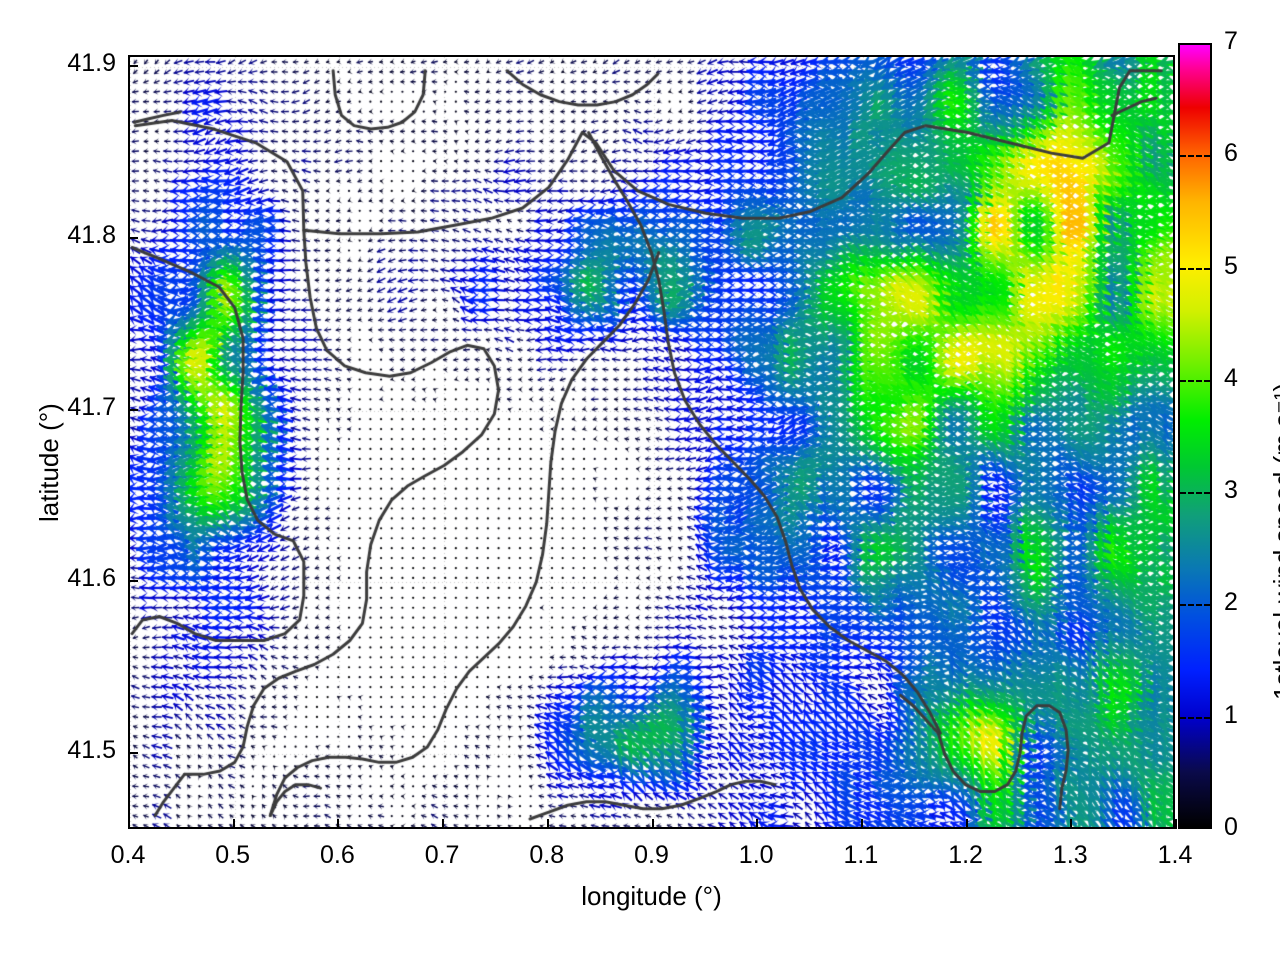 This screenshot has height=960, width=1280. What do you see at coordinates (128, 855) in the screenshot?
I see `x-tick-label: 0.4` at bounding box center [128, 855].